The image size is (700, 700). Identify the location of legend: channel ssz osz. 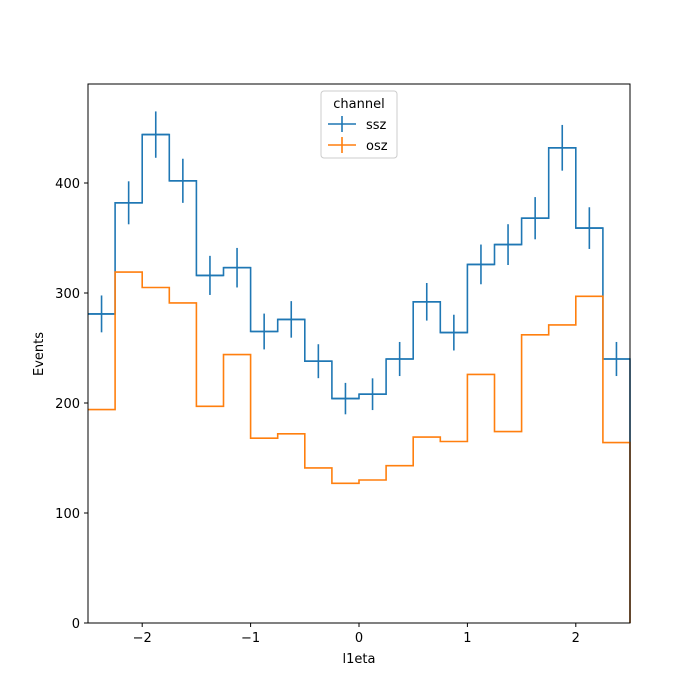
(359, 124).